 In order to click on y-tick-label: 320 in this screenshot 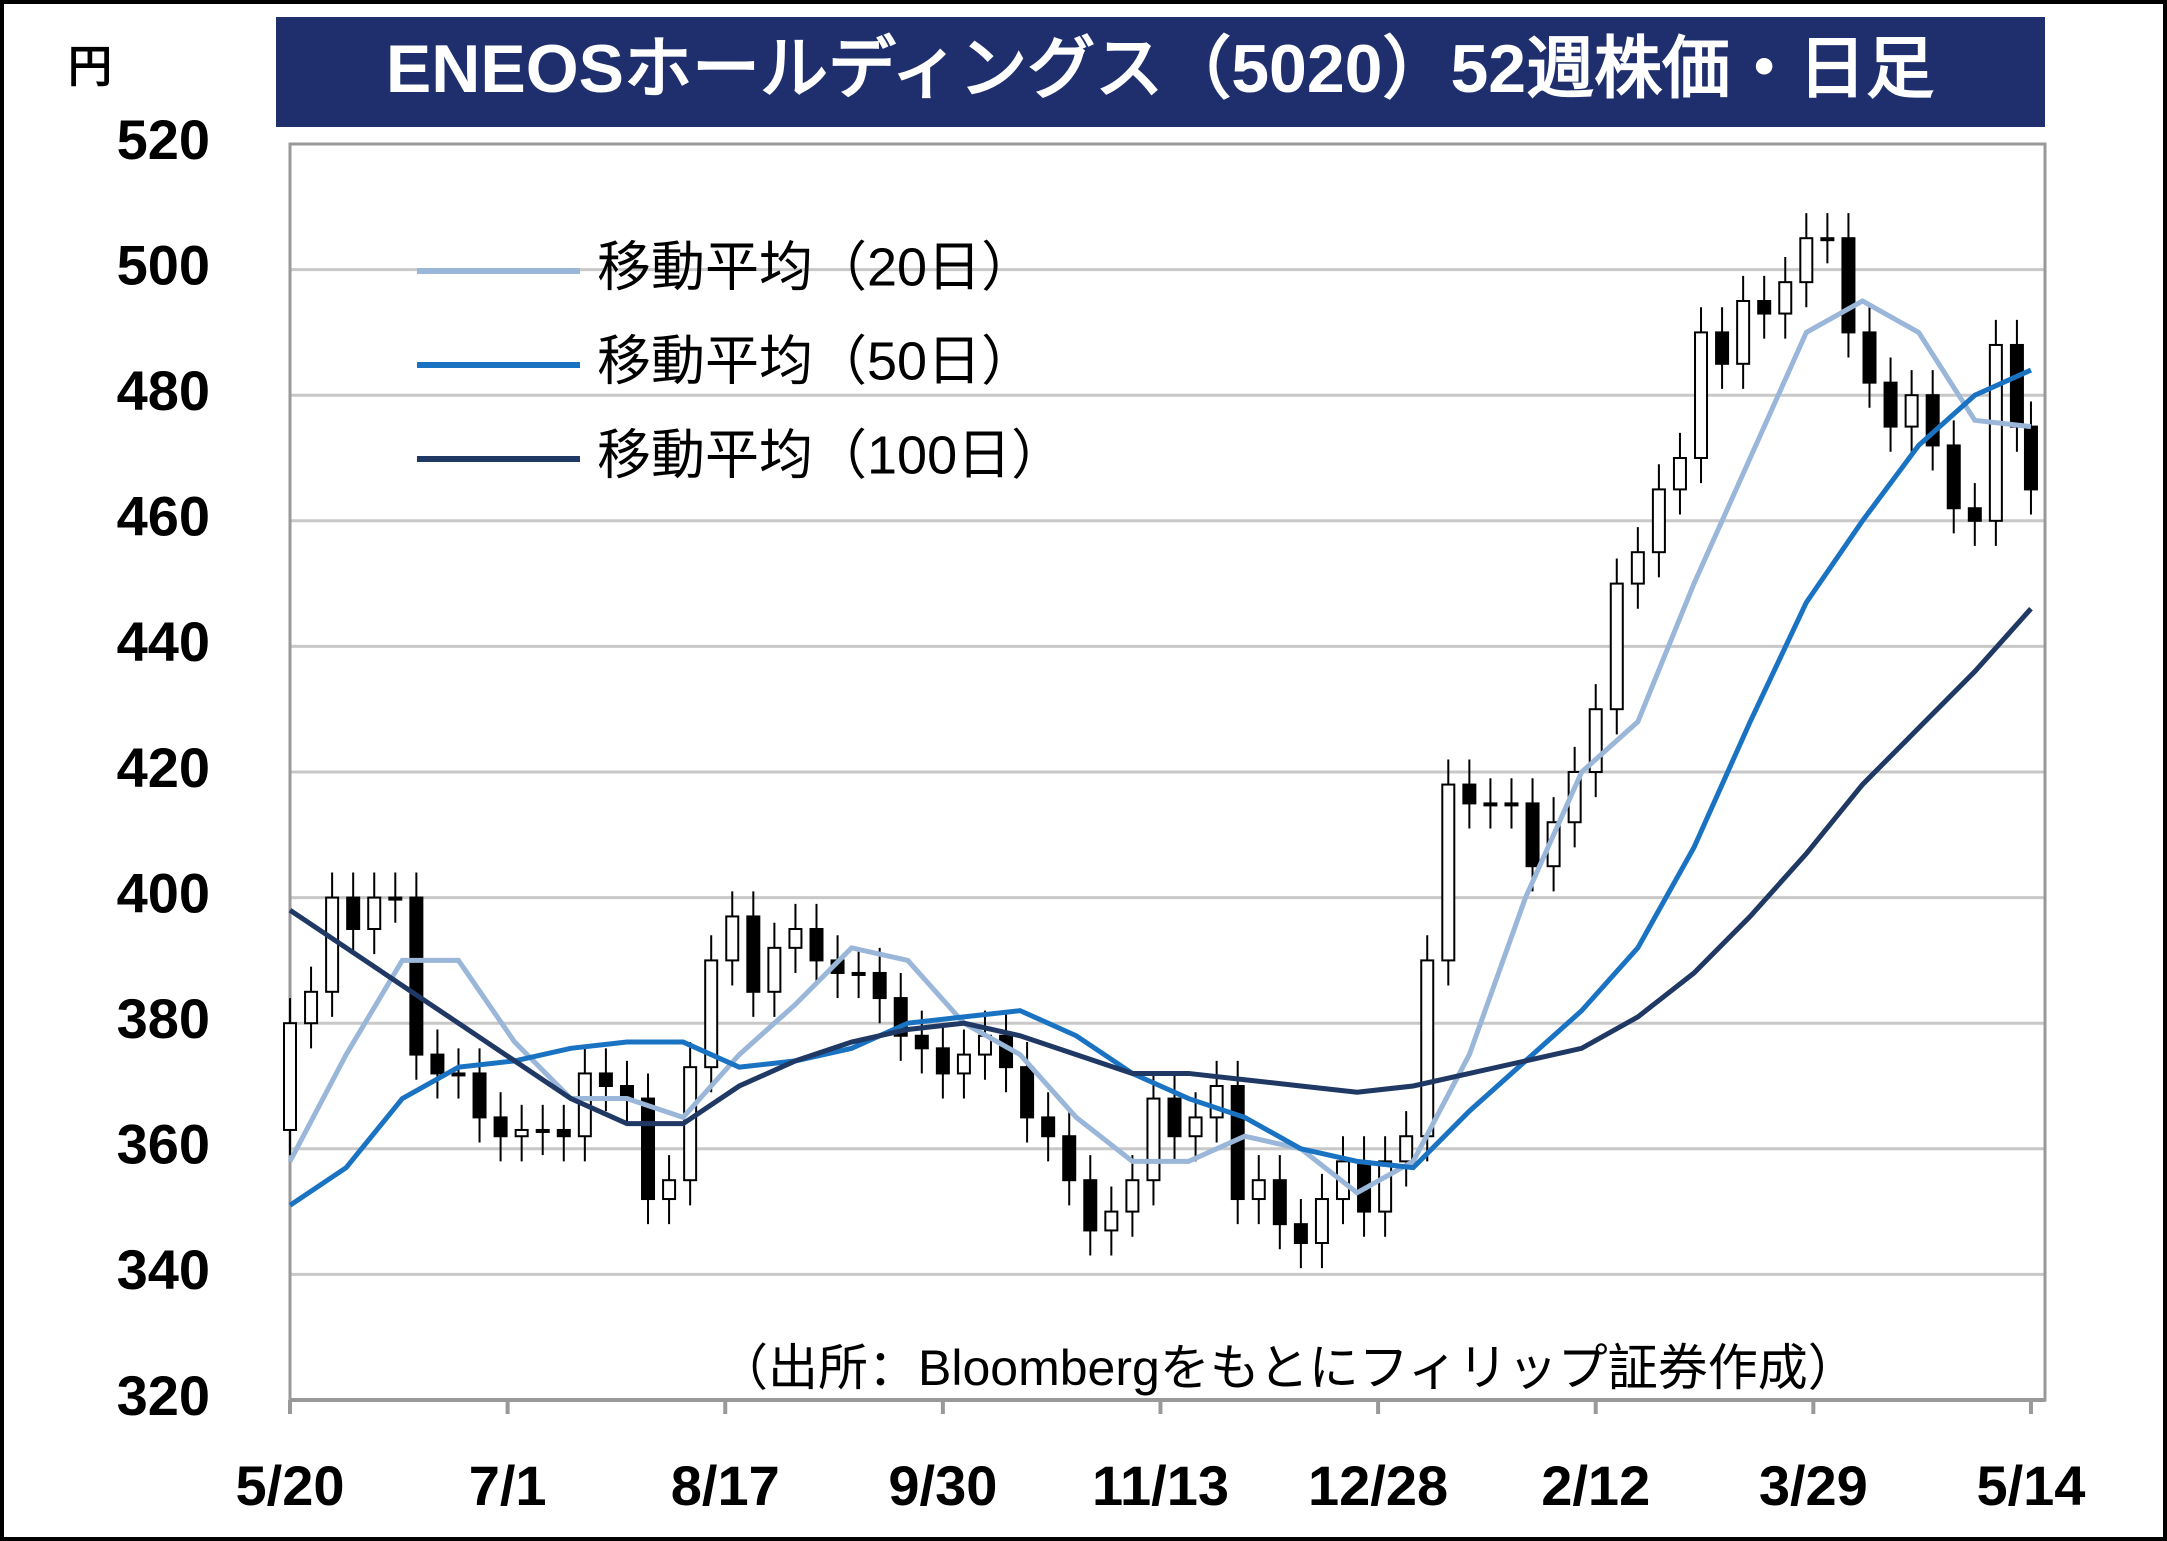, I will do `click(163, 1395)`.